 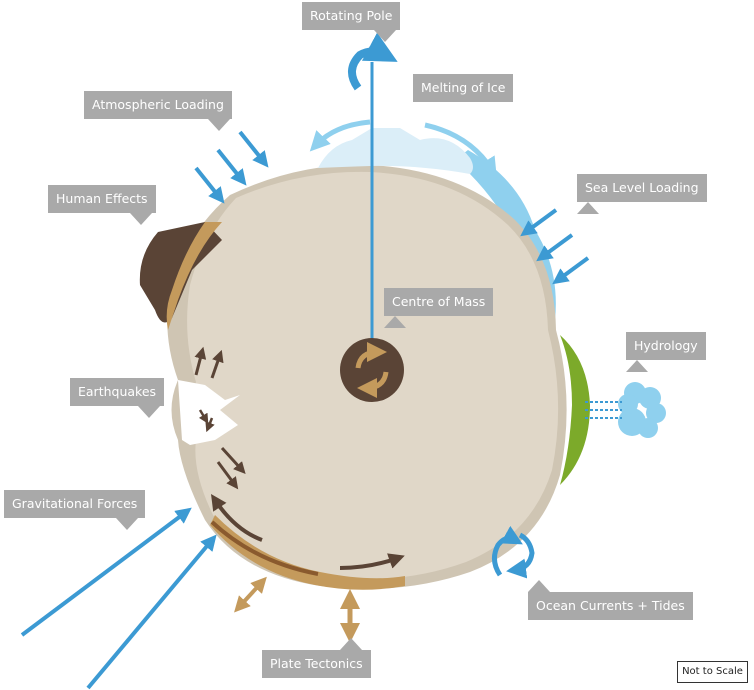 What do you see at coordinates (610, 606) in the screenshot?
I see `label-ocean-currents-tides: Ocean Currents + Tides` at bounding box center [610, 606].